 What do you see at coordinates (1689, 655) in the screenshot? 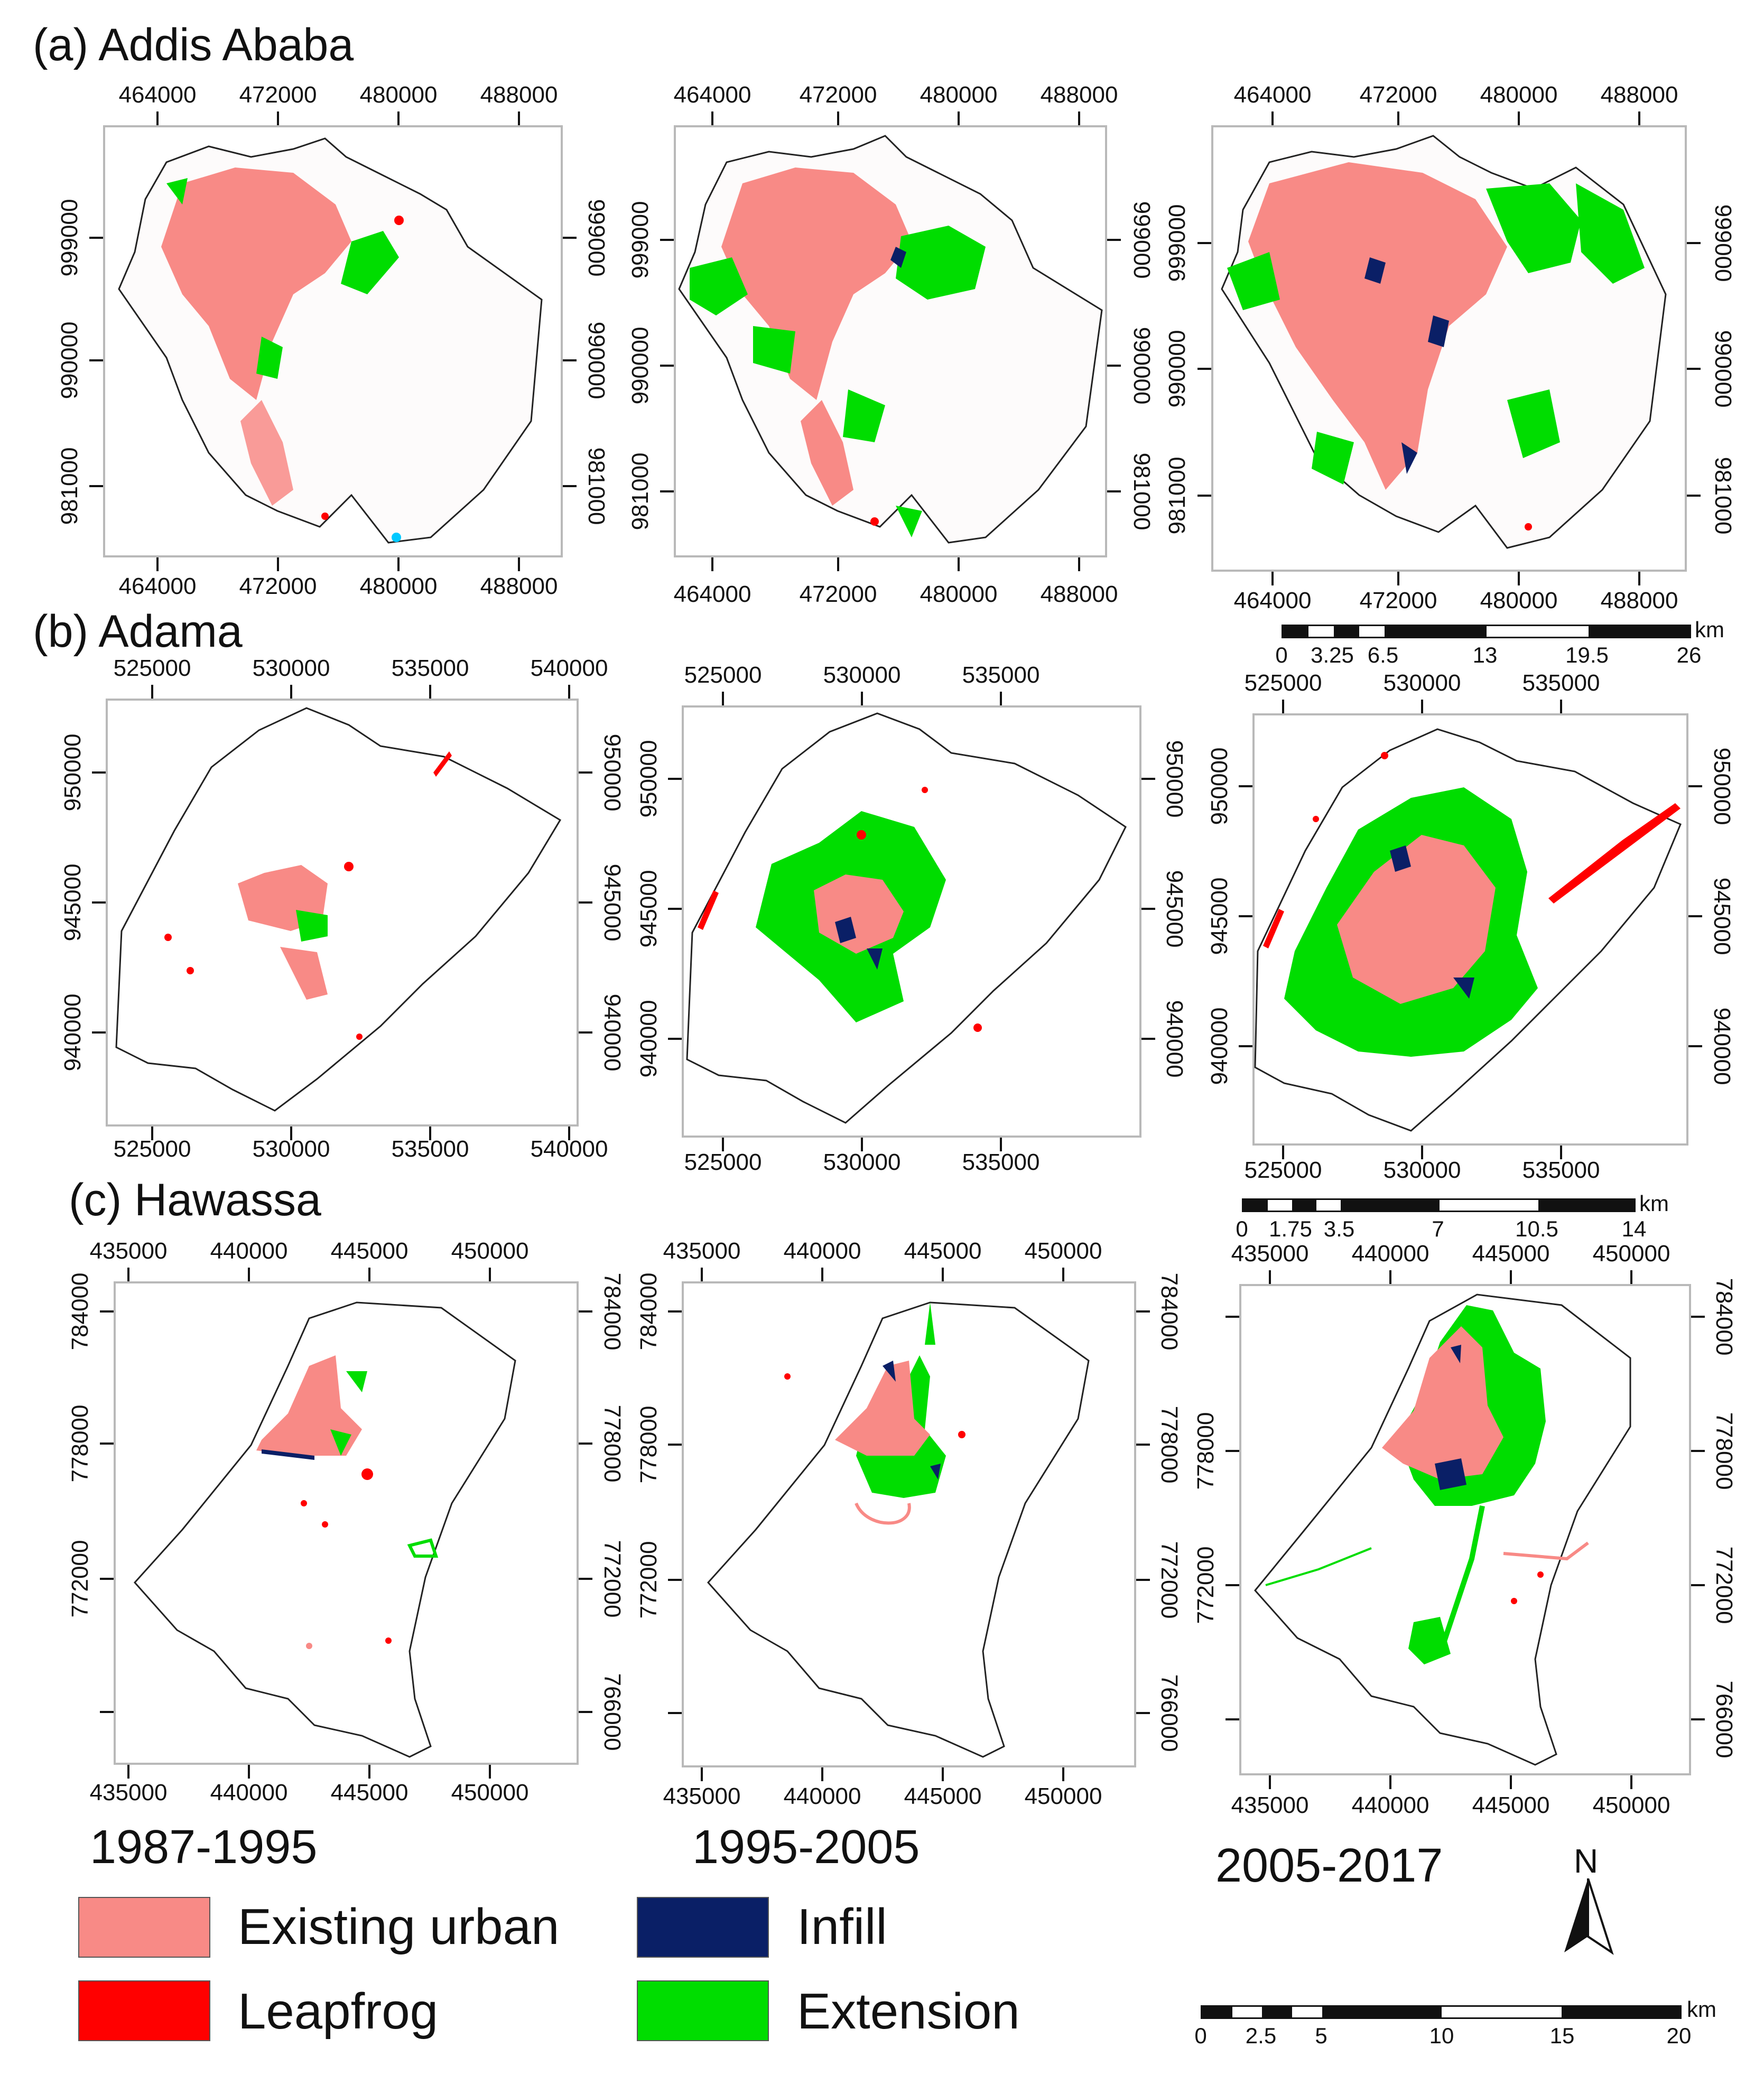
I see `scalebar-label: 26` at bounding box center [1689, 655].